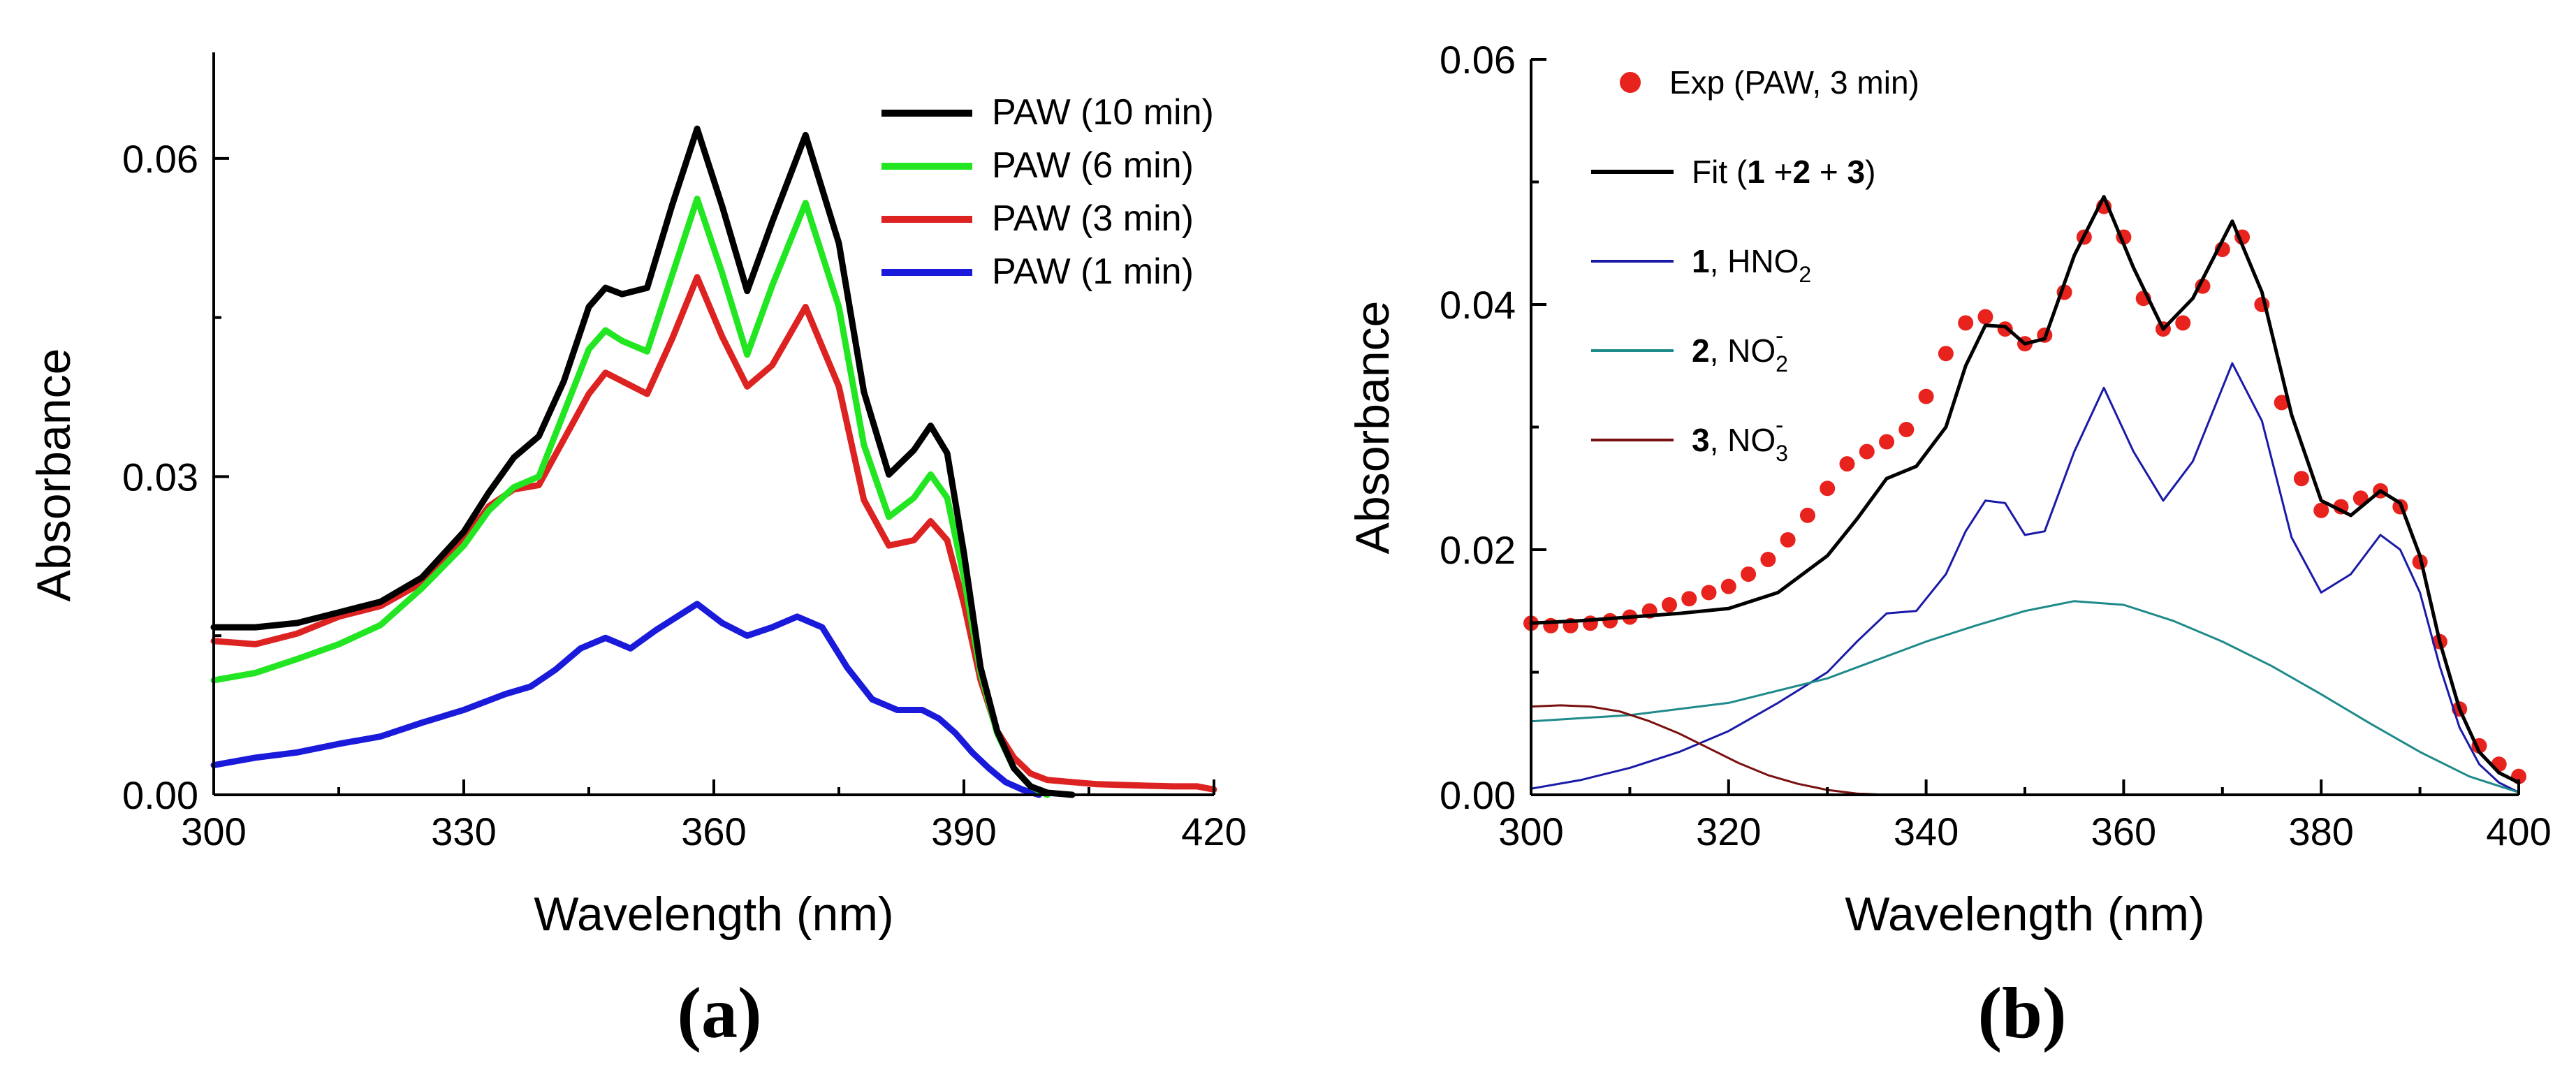 The width and height of the screenshot is (2576, 1070). Describe the element at coordinates (713, 914) in the screenshot. I see `panel-a-x-axis-title: Wavelength (nm)` at that location.